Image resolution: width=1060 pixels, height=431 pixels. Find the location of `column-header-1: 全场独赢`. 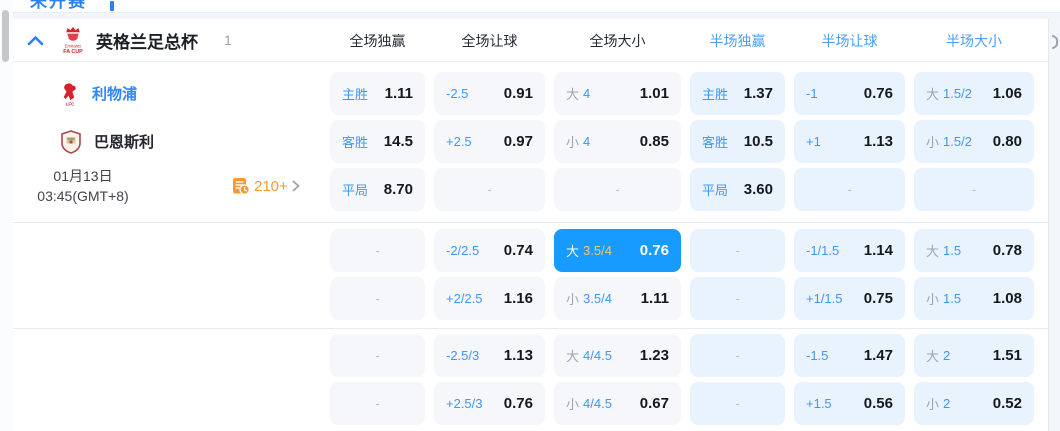

column-header-1: 全场独赢 is located at coordinates (377, 40).